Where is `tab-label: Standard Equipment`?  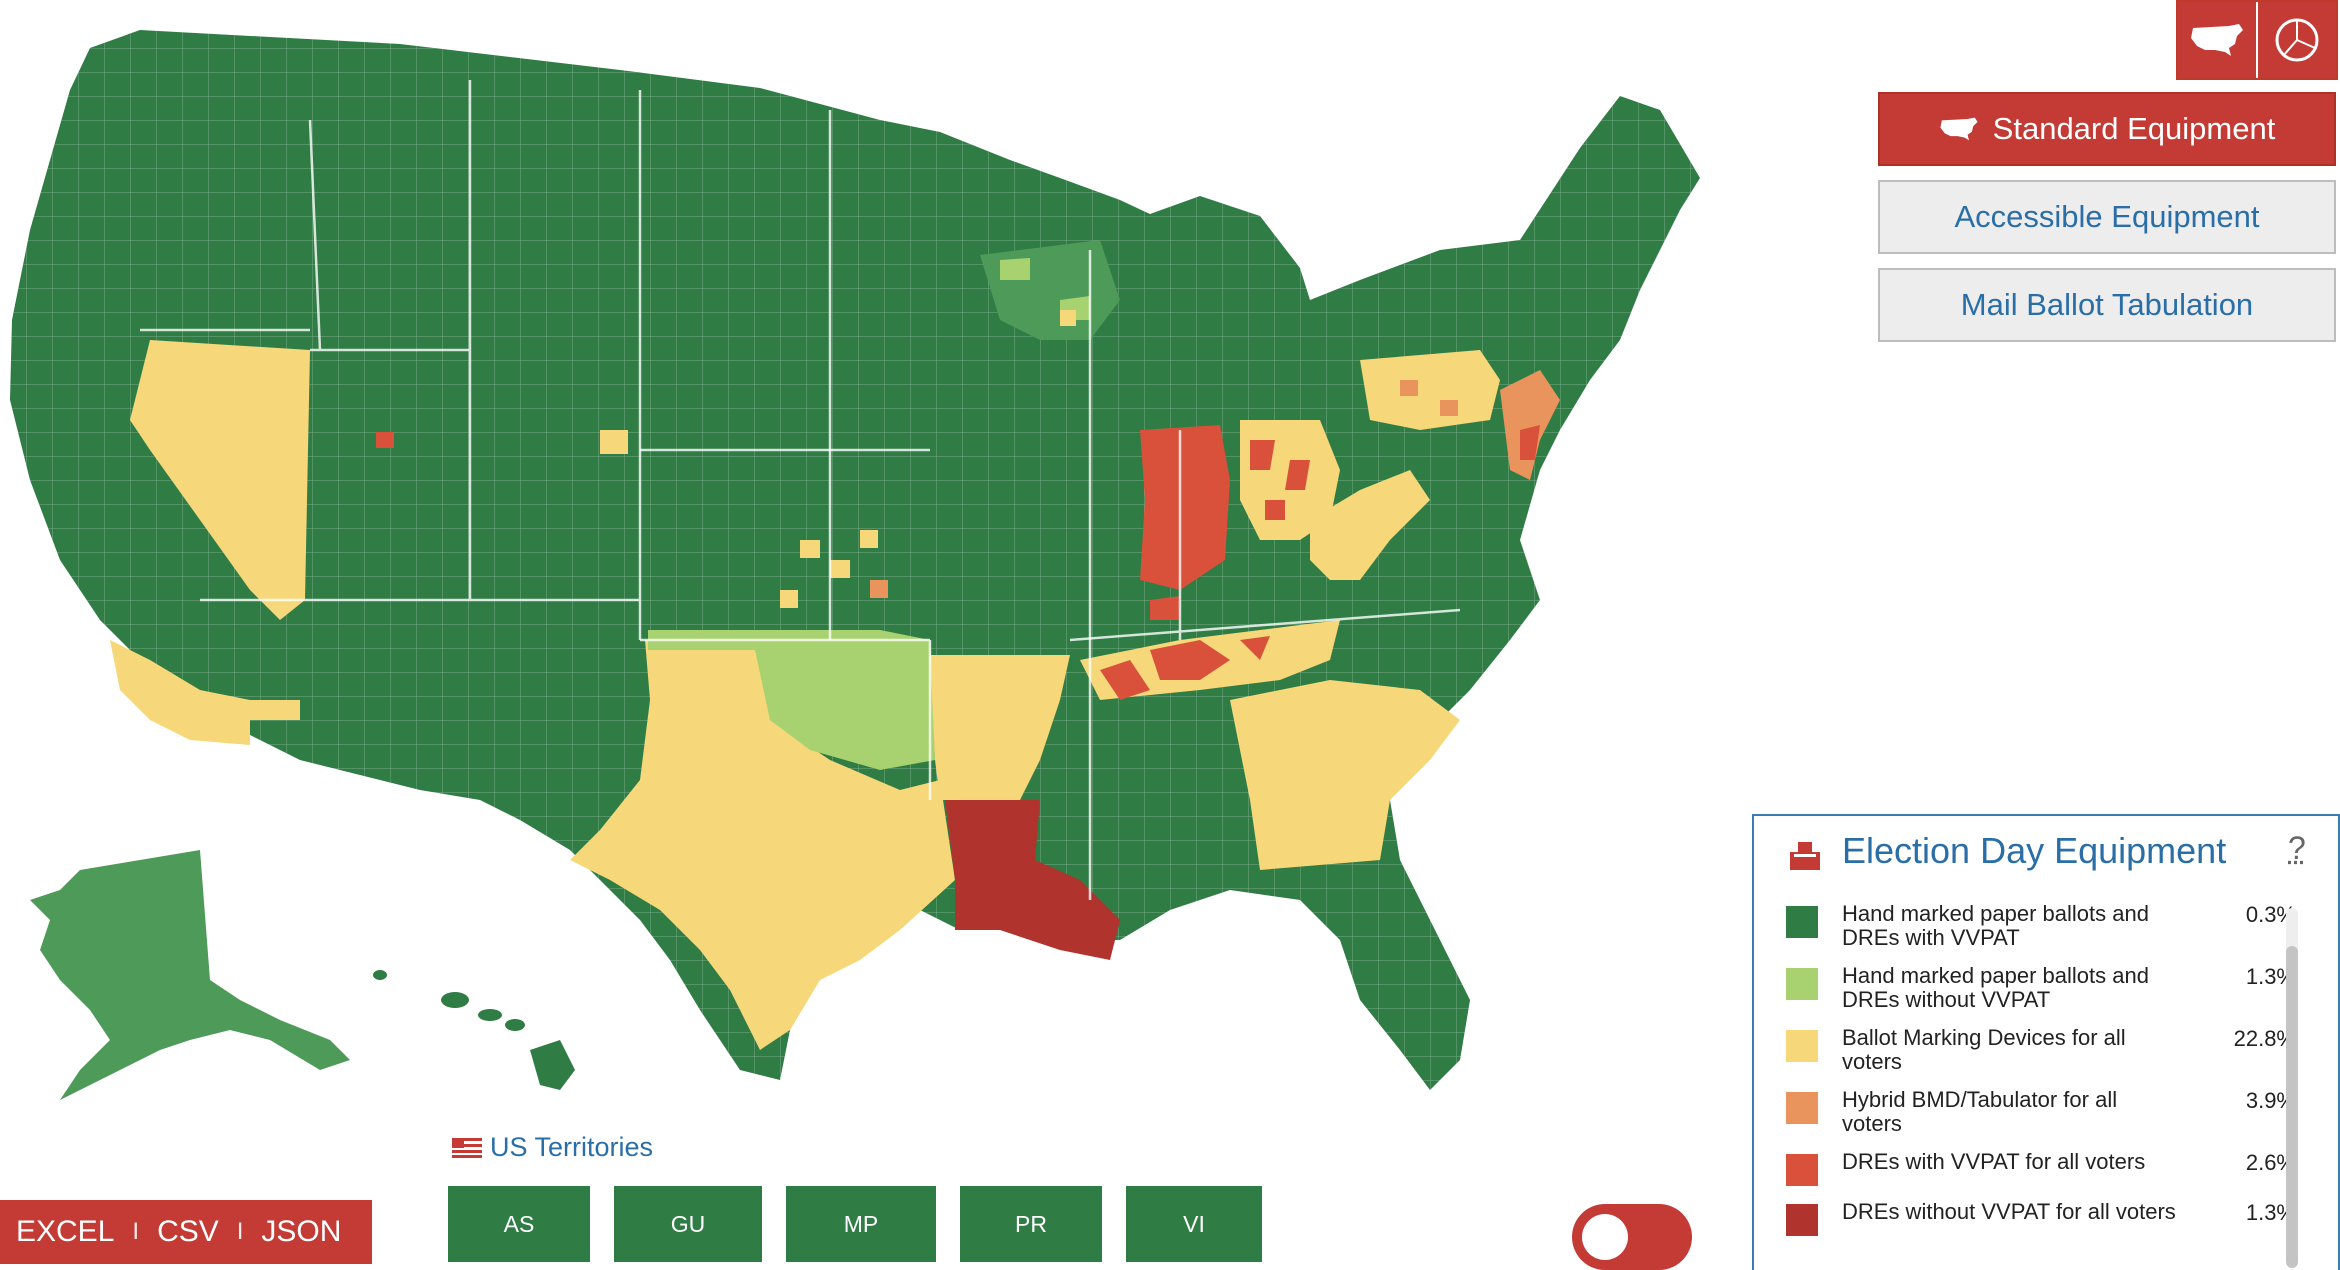 tab-label: Standard Equipment is located at coordinates (2134, 128).